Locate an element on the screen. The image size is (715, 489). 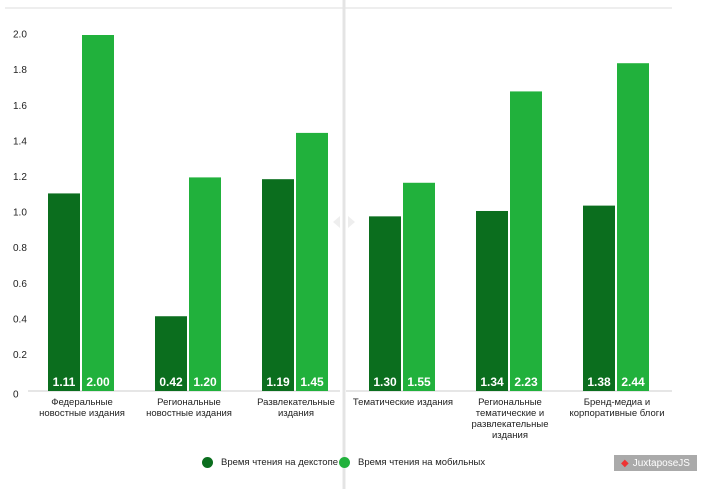
y-tick-label: 0.2 is located at coordinates (20, 355).